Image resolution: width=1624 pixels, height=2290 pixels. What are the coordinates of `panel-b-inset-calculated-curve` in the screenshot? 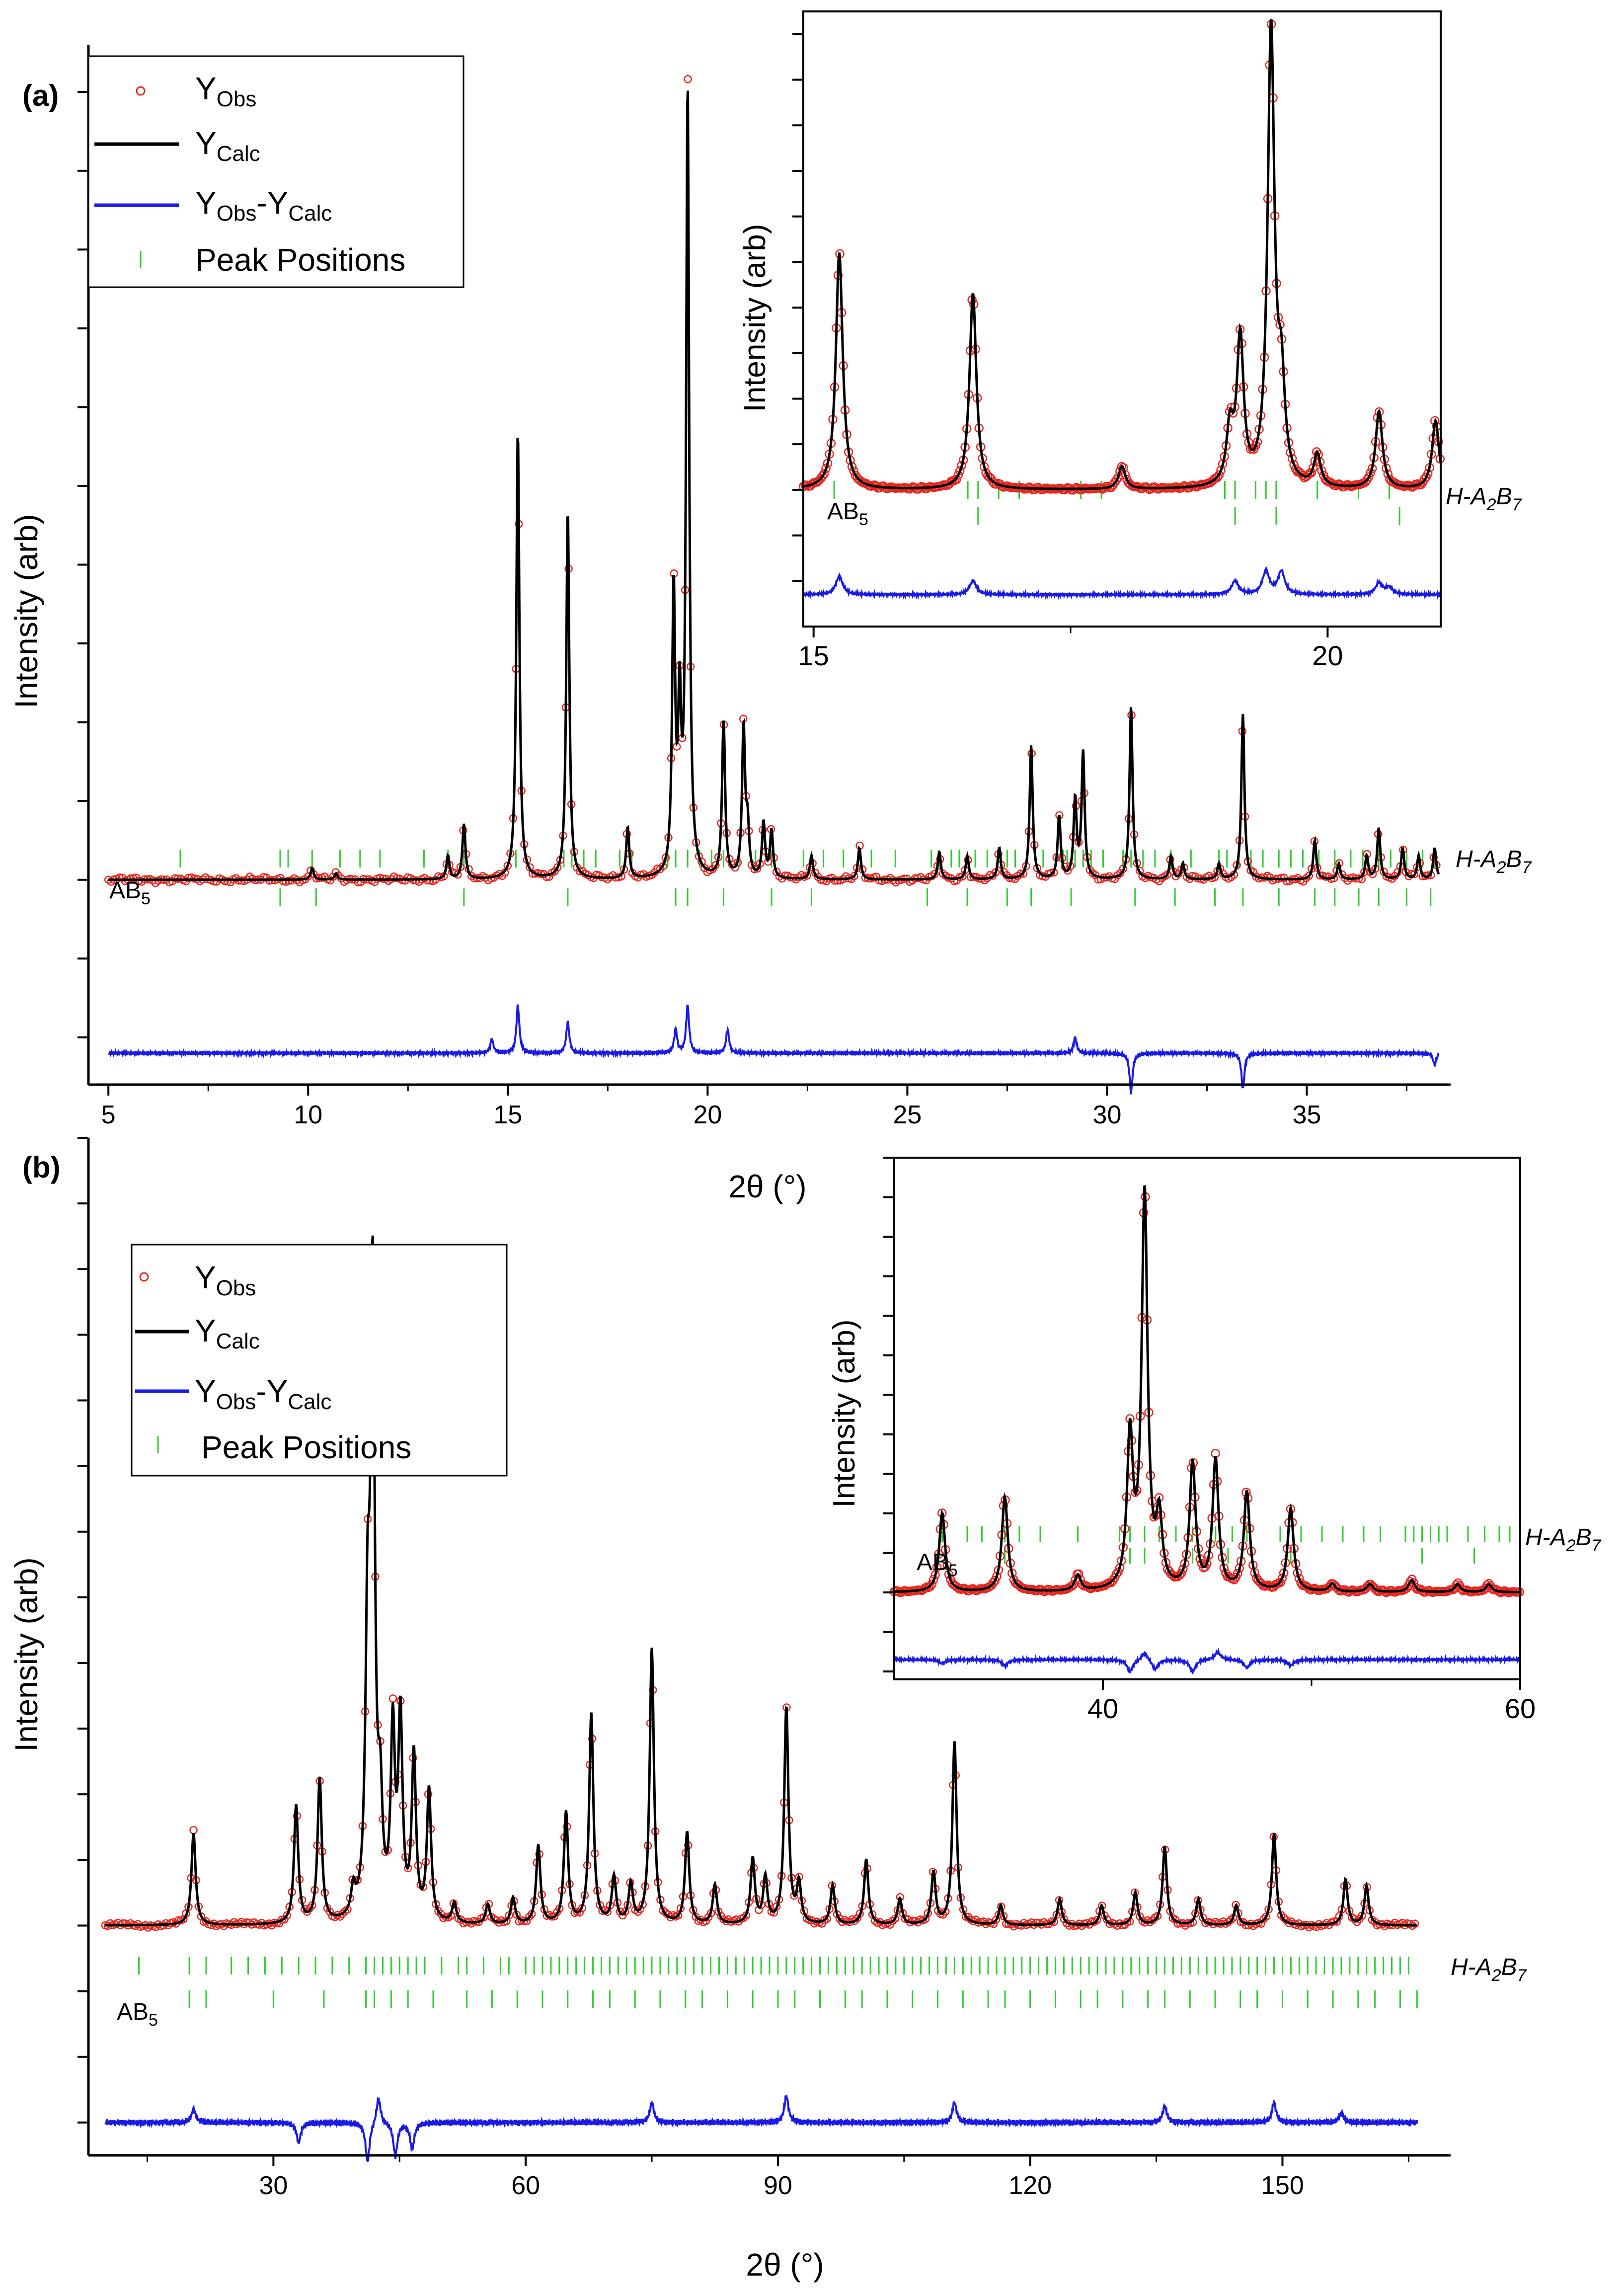 It's located at (1207, 1389).